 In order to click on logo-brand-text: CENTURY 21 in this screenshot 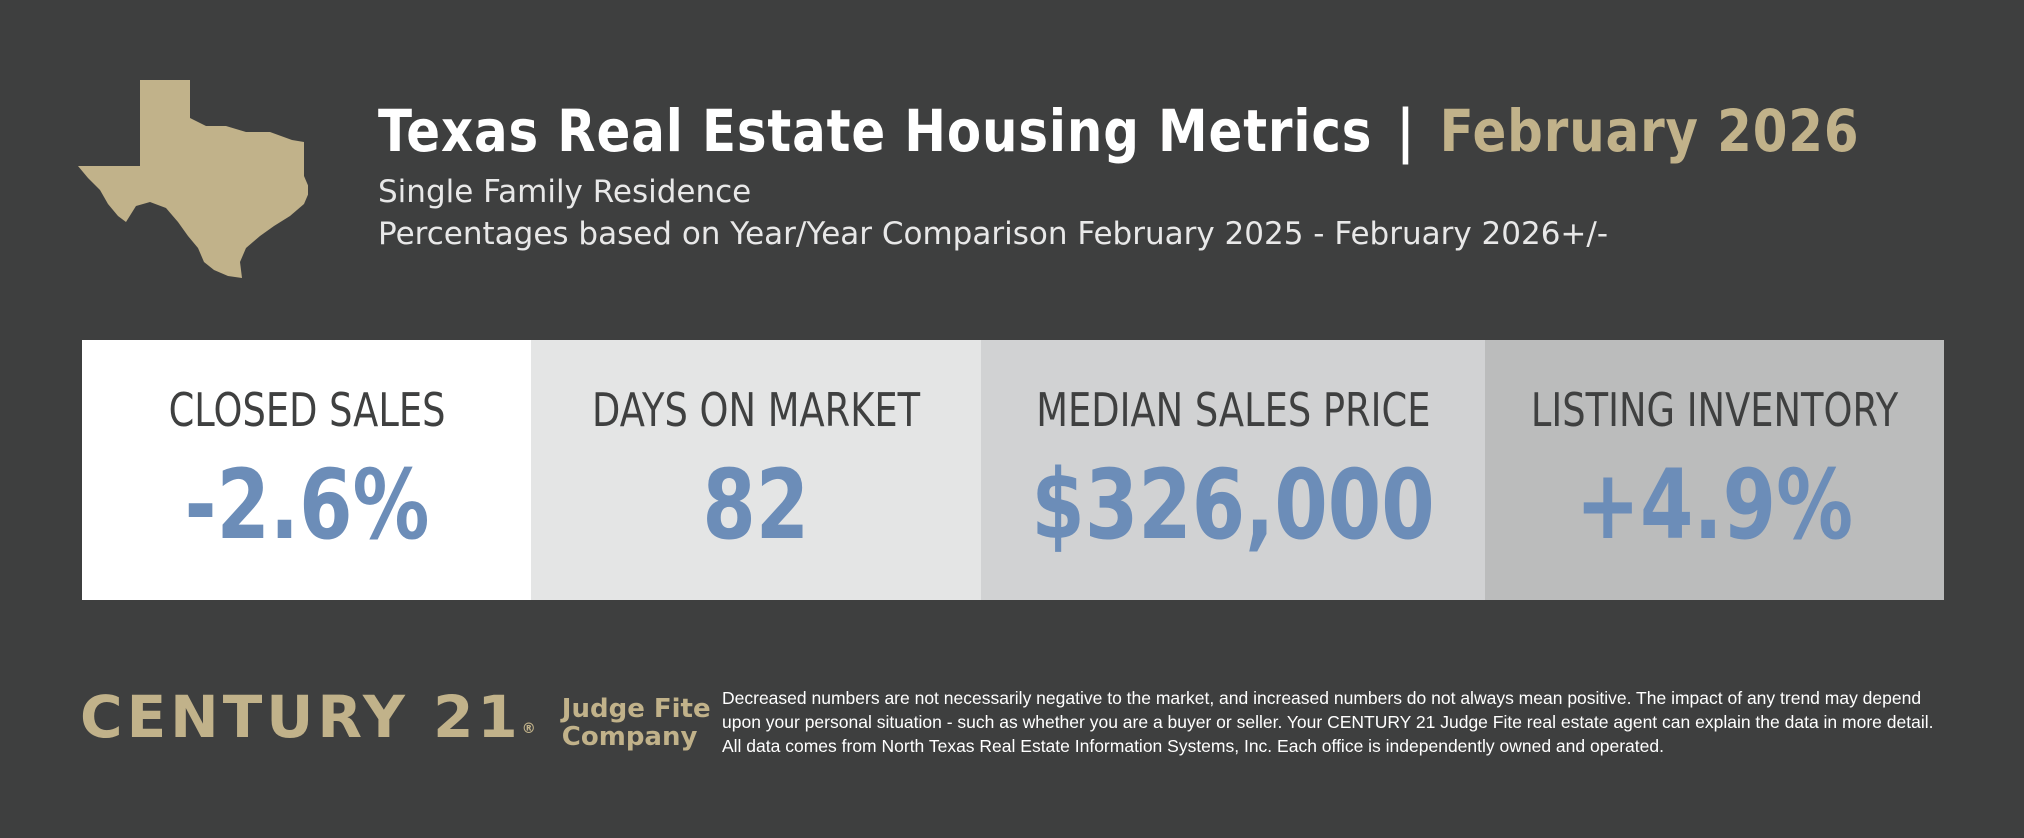, I will do `click(301, 717)`.